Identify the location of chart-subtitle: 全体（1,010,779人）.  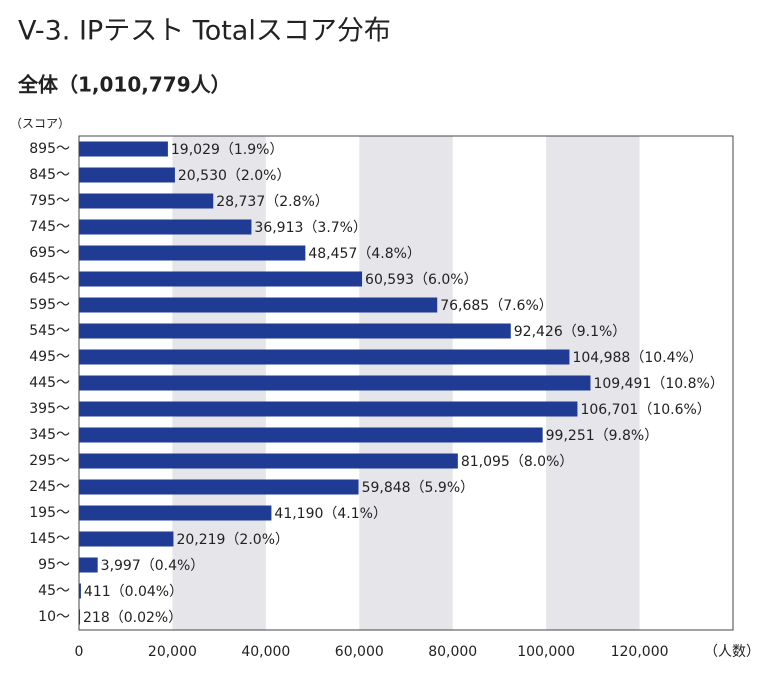
(124, 85).